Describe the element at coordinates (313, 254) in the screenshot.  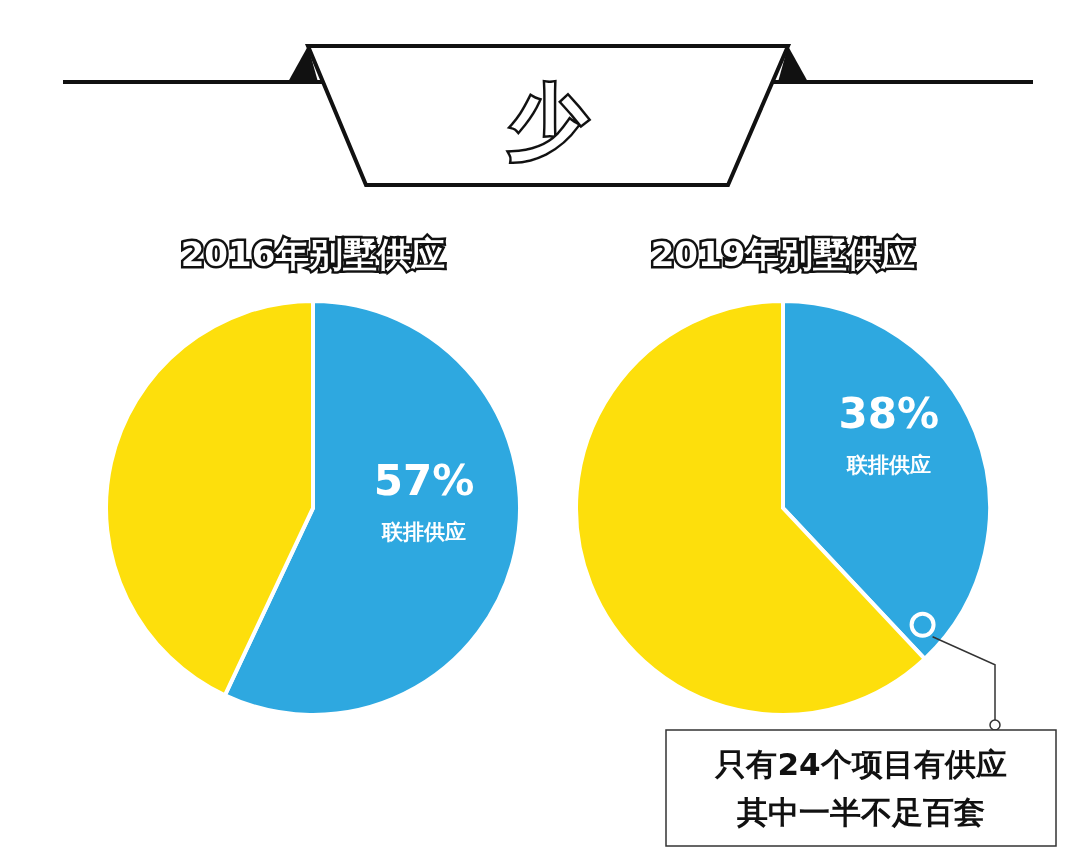
I see `chart-title: 2016年别墅供应` at that location.